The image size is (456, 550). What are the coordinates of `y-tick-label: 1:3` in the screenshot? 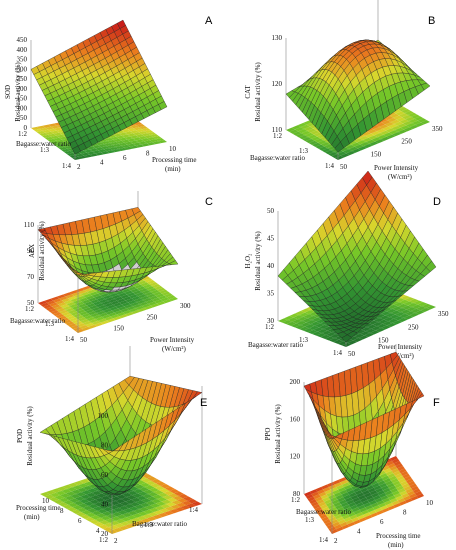 It's located at (49, 324).